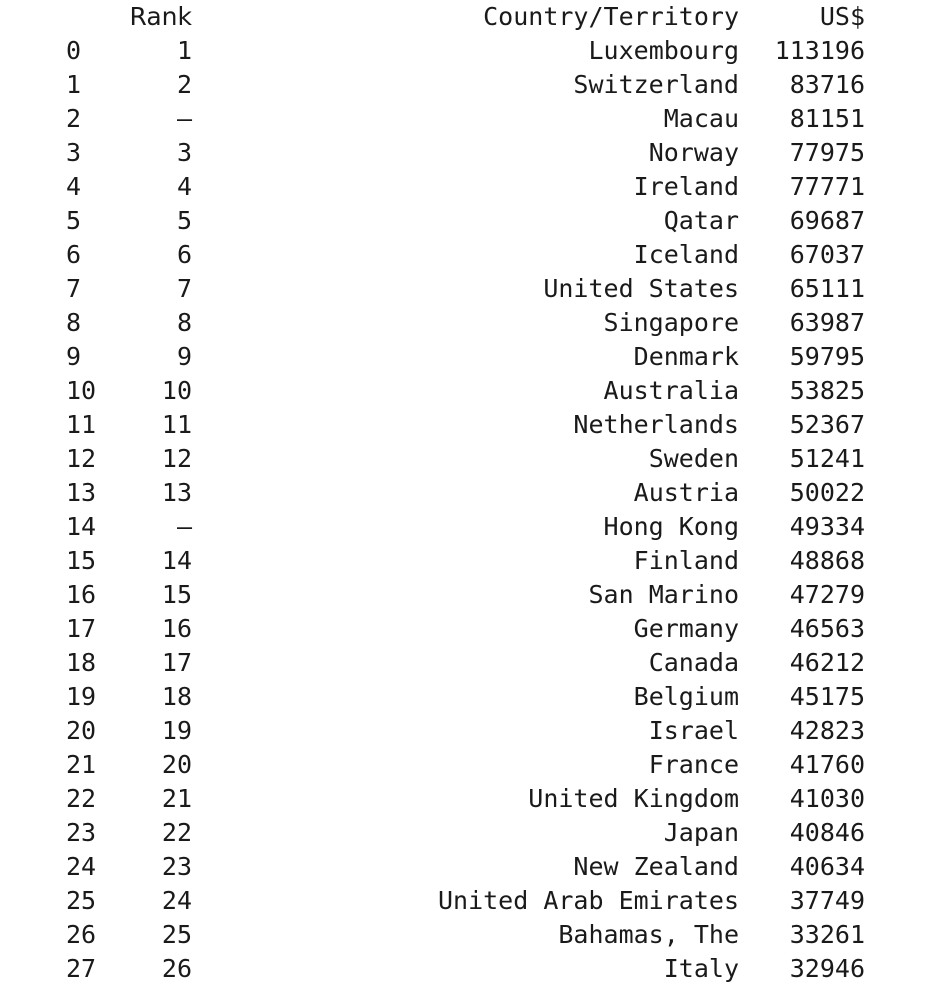  Describe the element at coordinates (176, 696) in the screenshot. I see `row-rank: 18` at that location.